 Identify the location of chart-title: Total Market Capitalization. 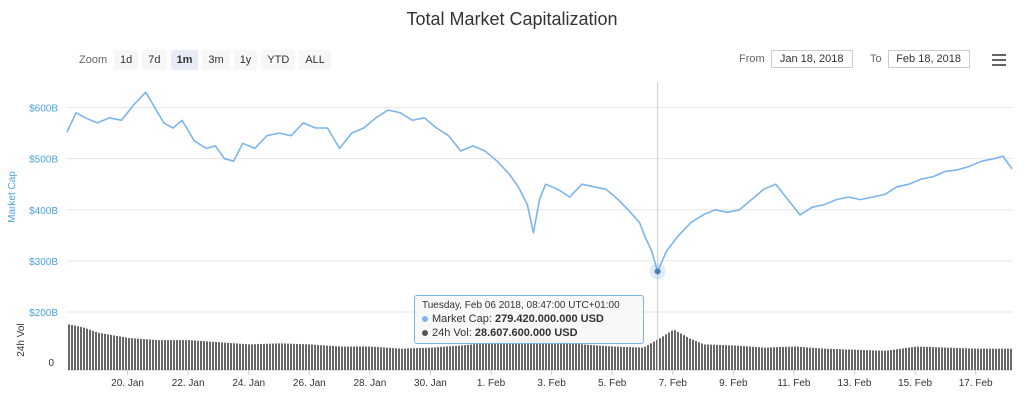
(512, 19).